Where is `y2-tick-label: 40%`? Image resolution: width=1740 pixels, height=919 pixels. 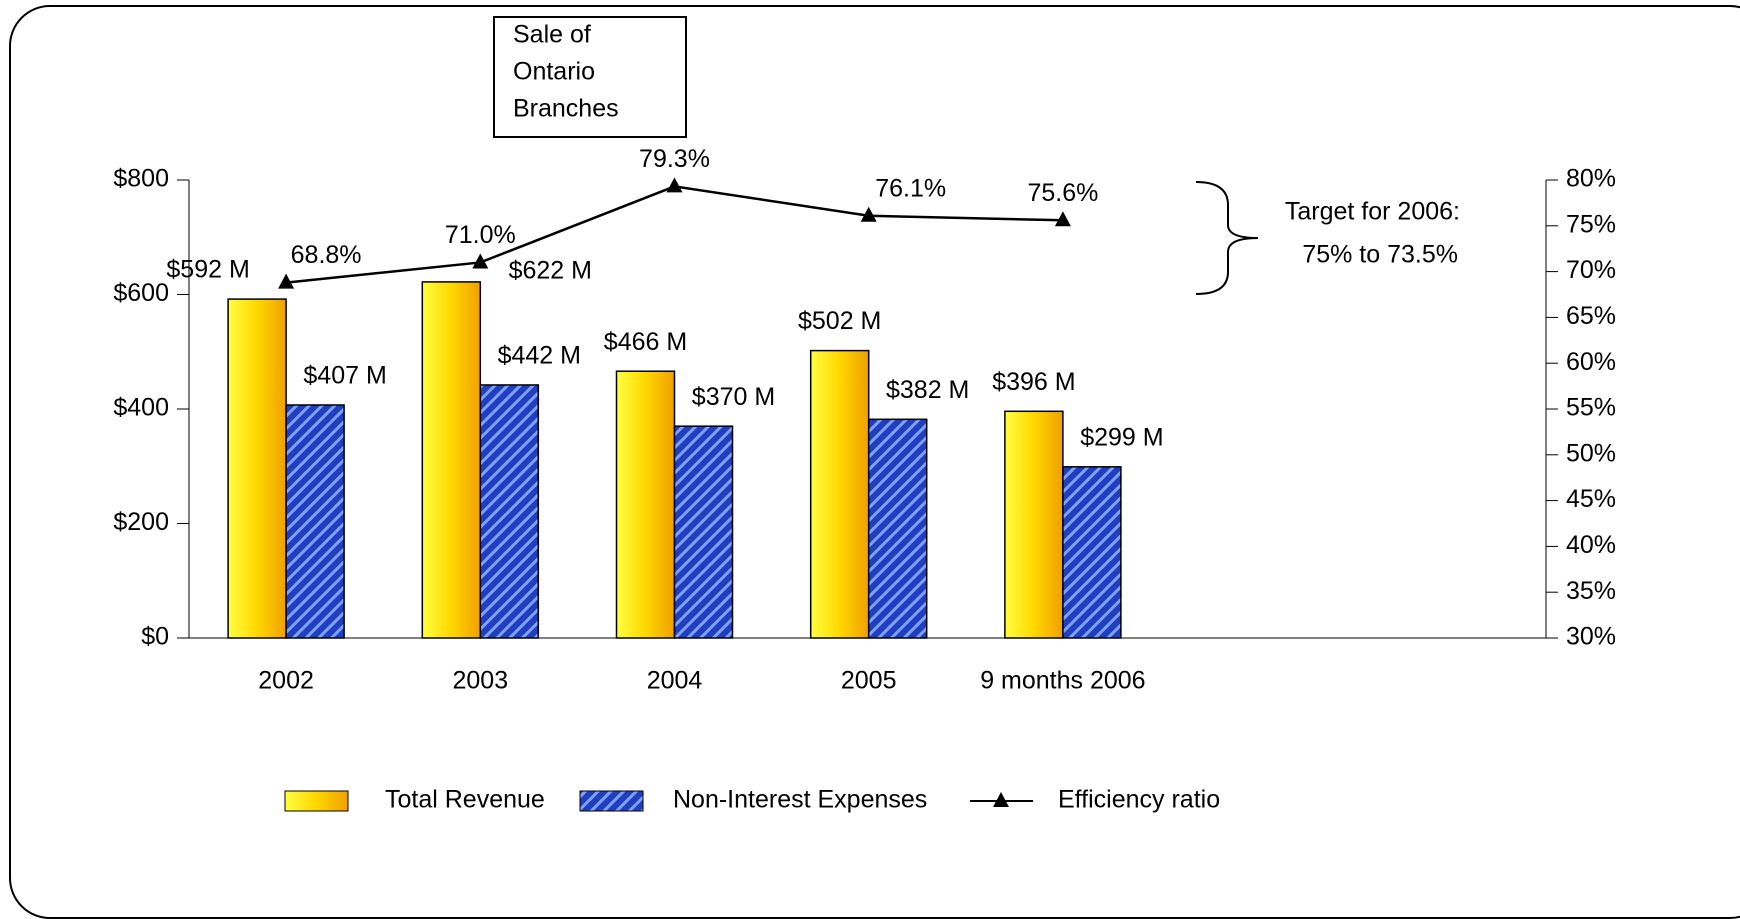 y2-tick-label: 40% is located at coordinates (1591, 545).